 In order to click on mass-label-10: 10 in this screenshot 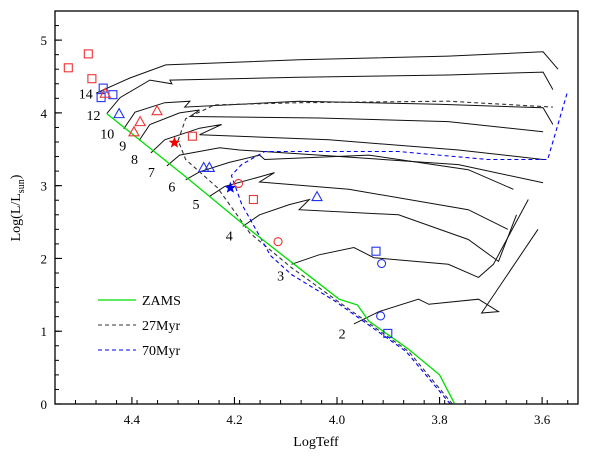, I will do `click(107, 134)`.